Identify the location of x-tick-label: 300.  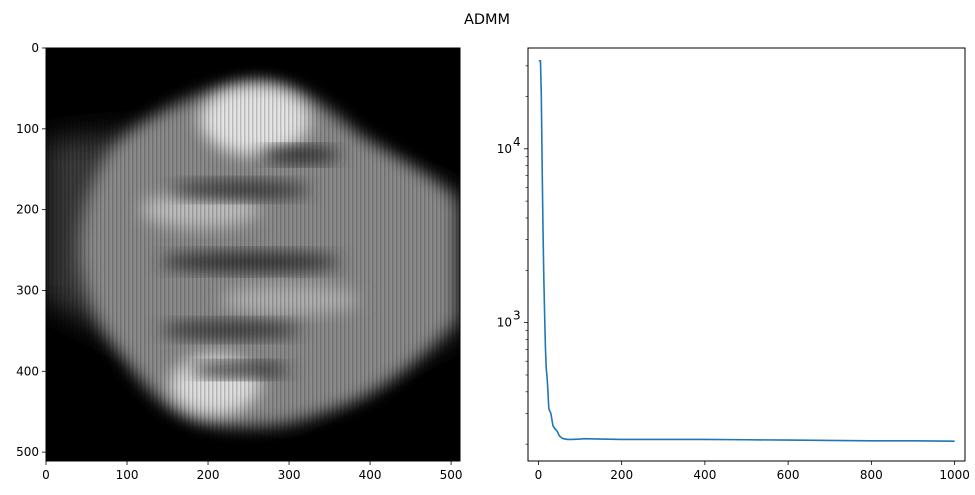
(289, 475).